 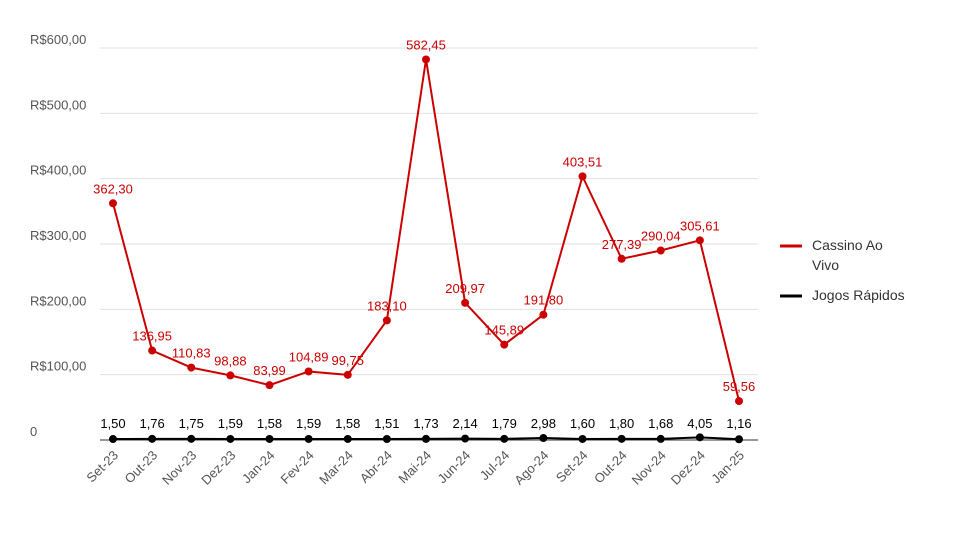 I want to click on data-label: 2,14, so click(x=464, y=423).